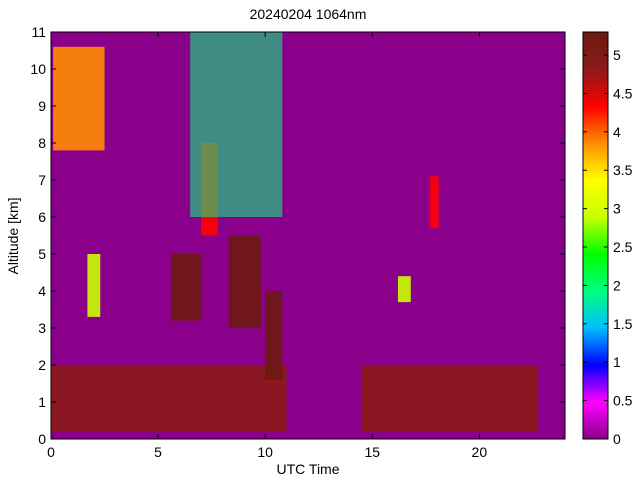 Image resolution: width=640 pixels, height=480 pixels. Describe the element at coordinates (79, 98) in the screenshot. I see `heatmap-cell-cirrus` at that location.